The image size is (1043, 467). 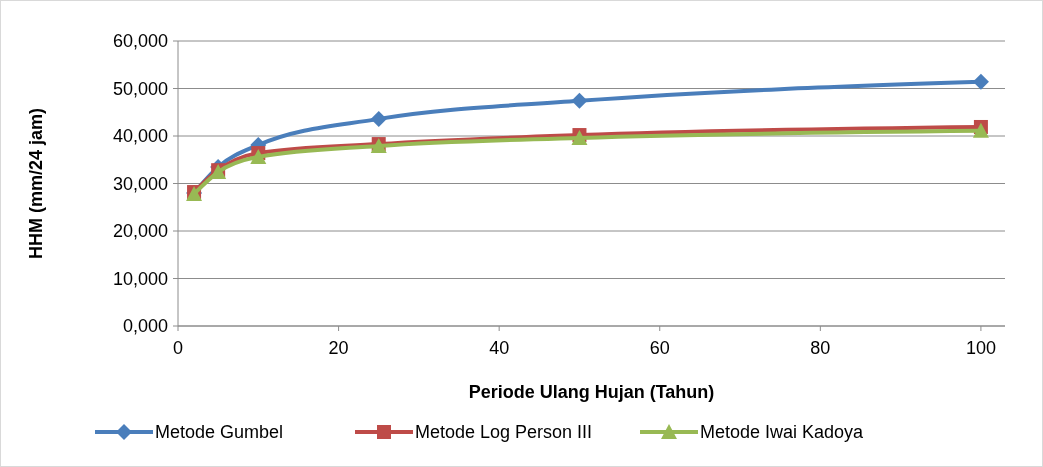 What do you see at coordinates (140, 278) in the screenshot?
I see `y-tick-label: 10,000` at bounding box center [140, 278].